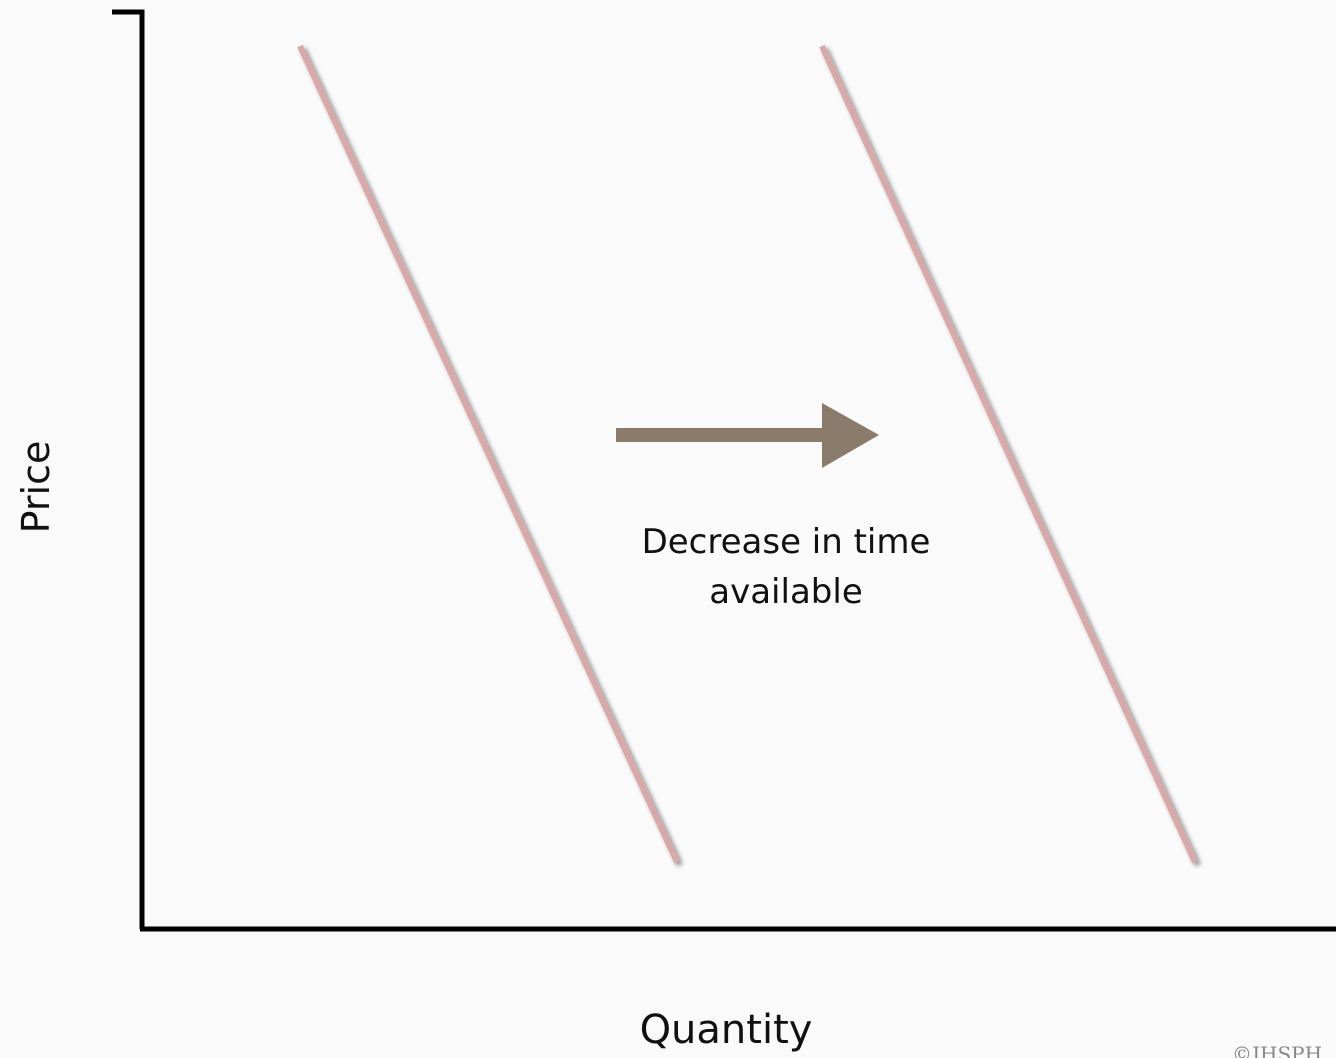 The width and height of the screenshot is (1336, 1058). Describe the element at coordinates (726, 1030) in the screenshot. I see `x-axis-label: Quantity` at that location.